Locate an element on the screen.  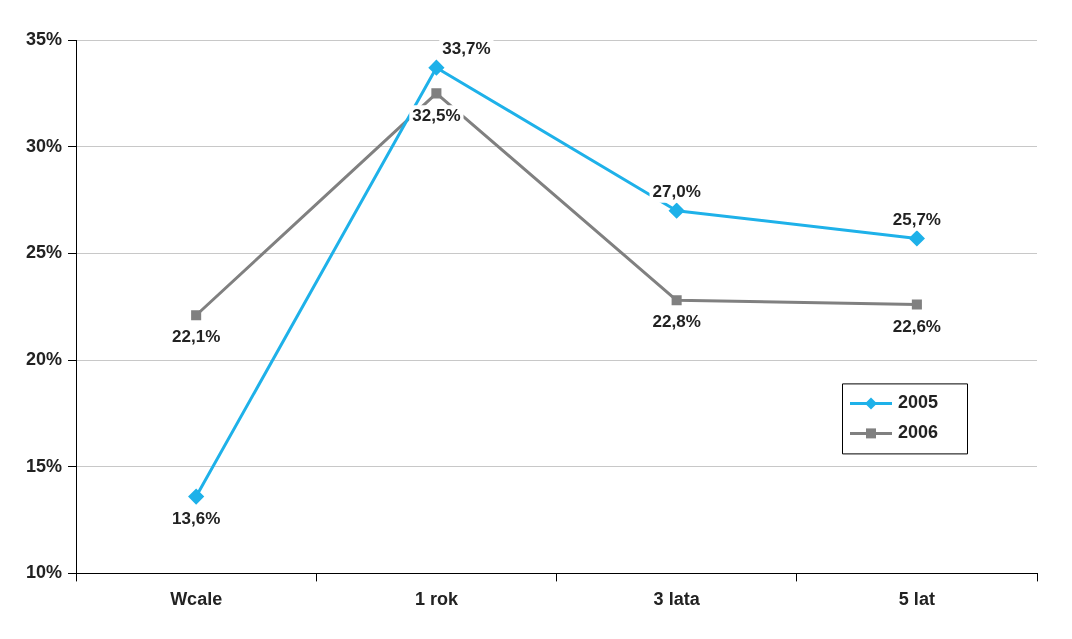
legend-label: 2005 is located at coordinates (918, 402).